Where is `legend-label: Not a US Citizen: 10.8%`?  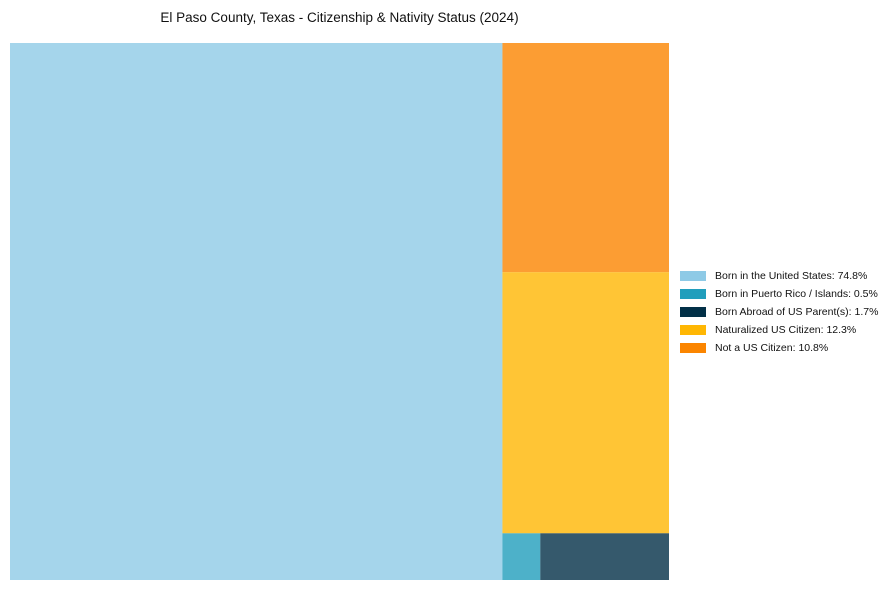
legend-label: Not a US Citizen: 10.8% is located at coordinates (772, 348).